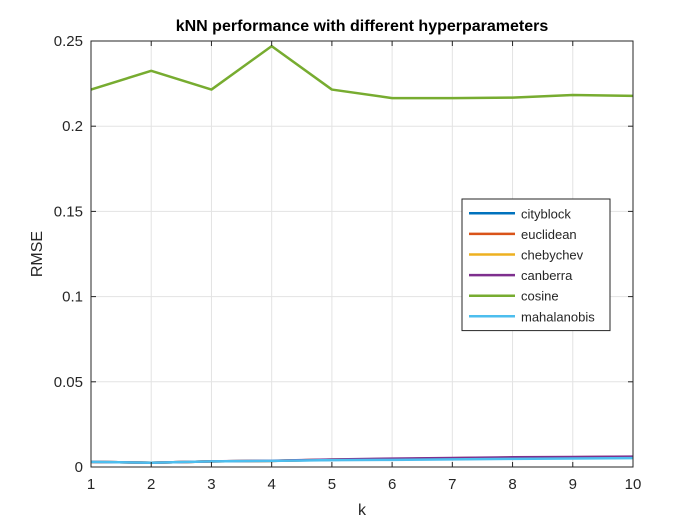  I want to click on y-tick-label: 0.25, so click(68, 41).